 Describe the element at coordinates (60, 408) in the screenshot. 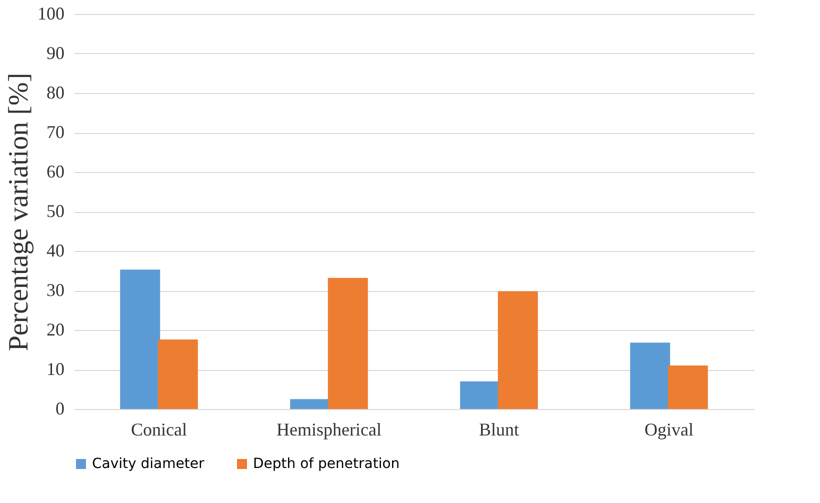

I see `y-tick-label: 0` at that location.